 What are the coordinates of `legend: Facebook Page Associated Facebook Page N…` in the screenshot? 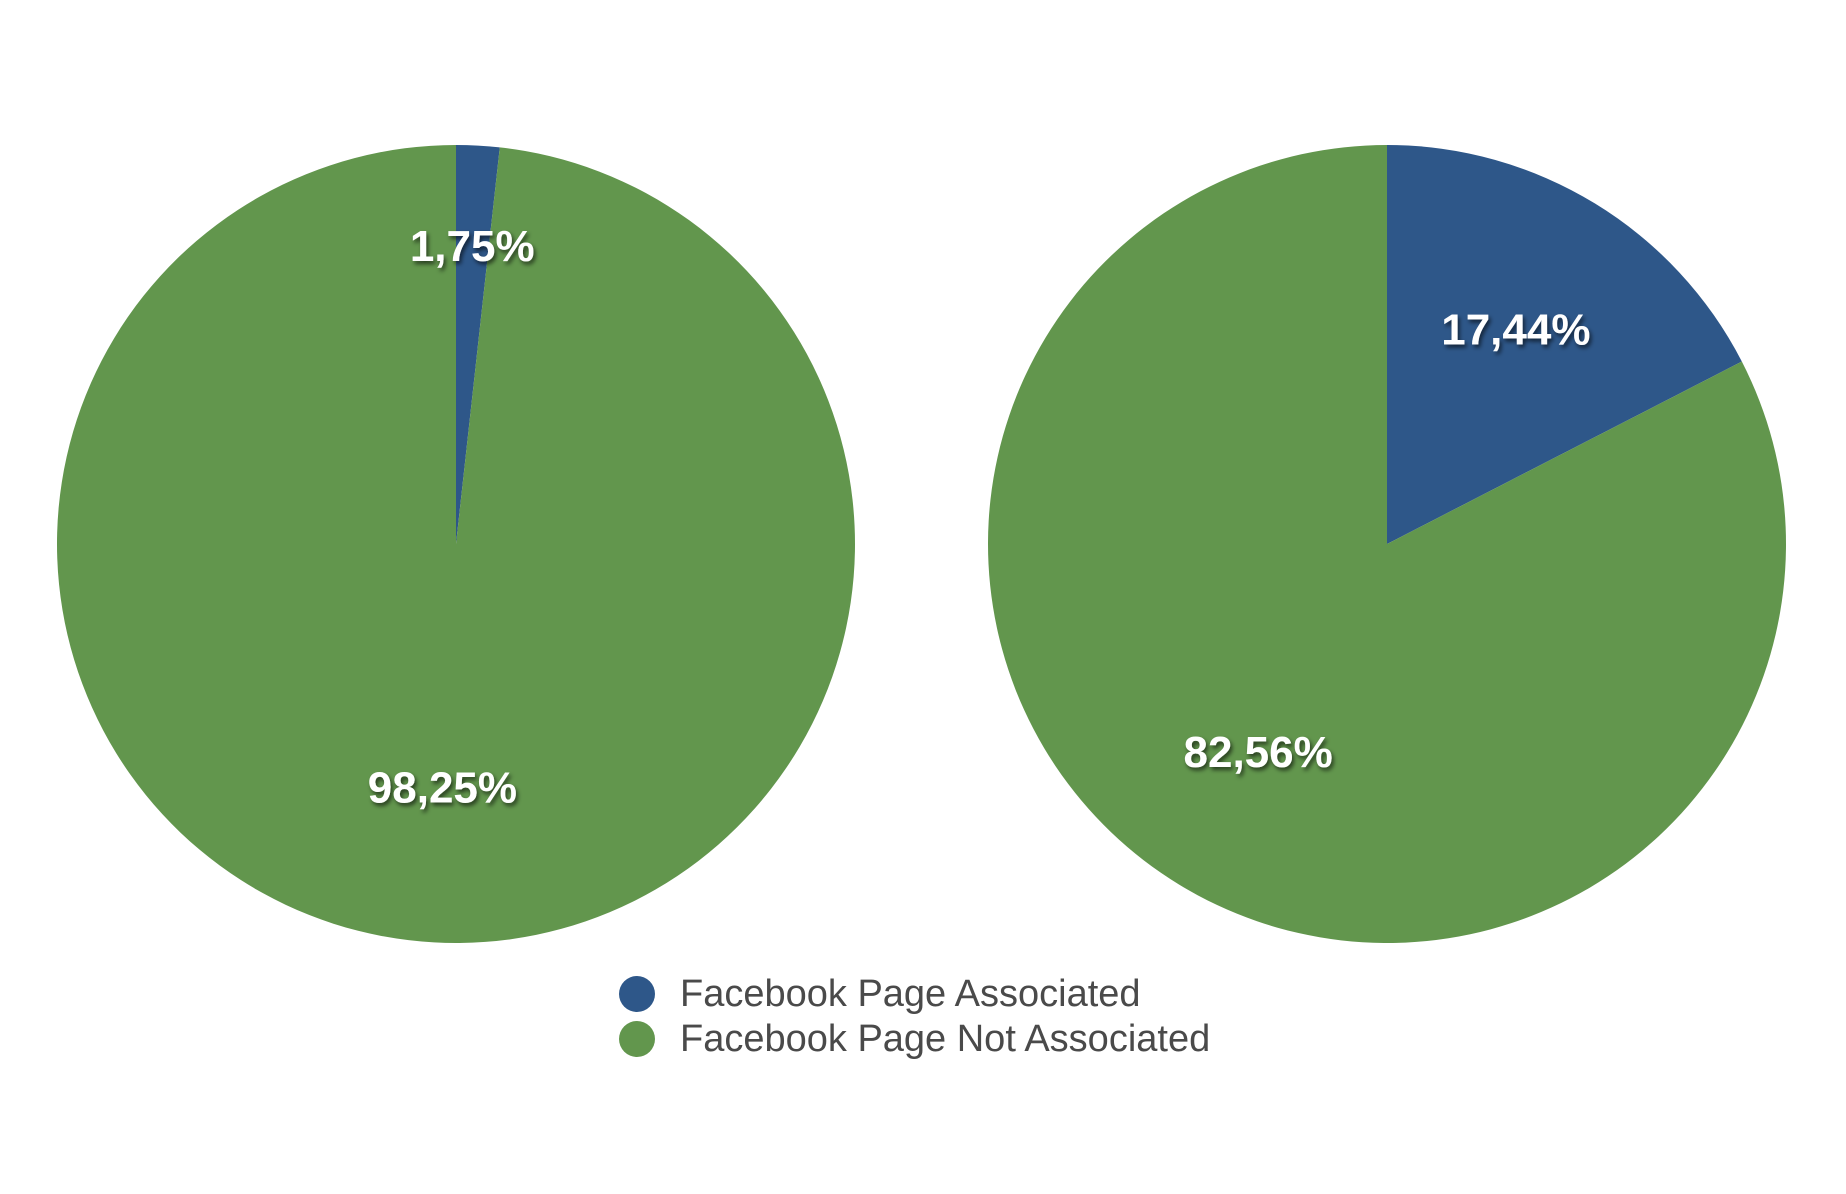 It's located at (914, 1016).